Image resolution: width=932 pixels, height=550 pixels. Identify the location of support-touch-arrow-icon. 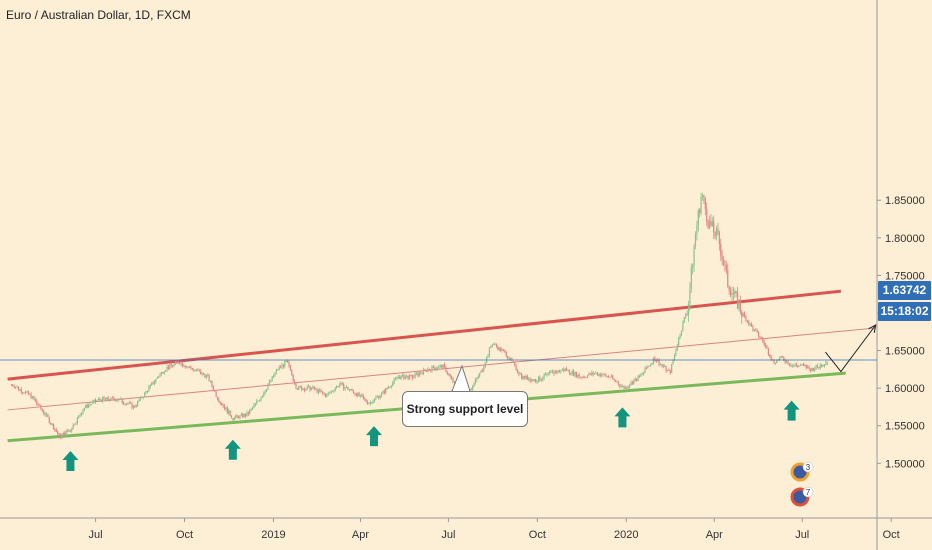
(232, 449).